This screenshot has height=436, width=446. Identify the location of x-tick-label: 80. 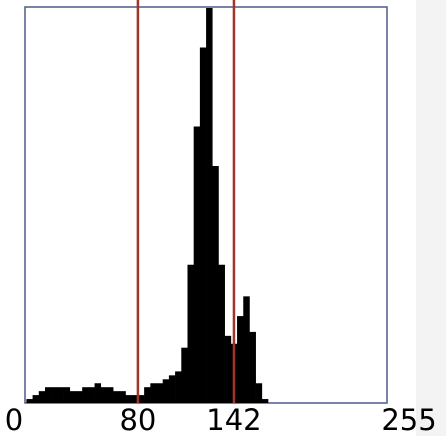
(137, 419).